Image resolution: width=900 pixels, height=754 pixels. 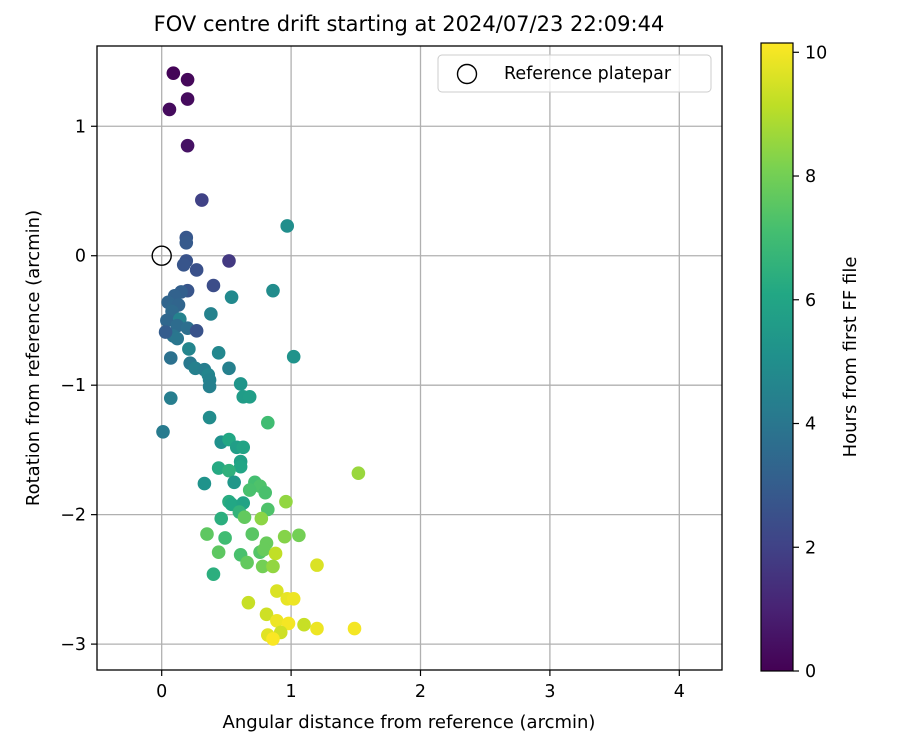 What do you see at coordinates (549, 692) in the screenshot?
I see `x-tick-label: 3` at bounding box center [549, 692].